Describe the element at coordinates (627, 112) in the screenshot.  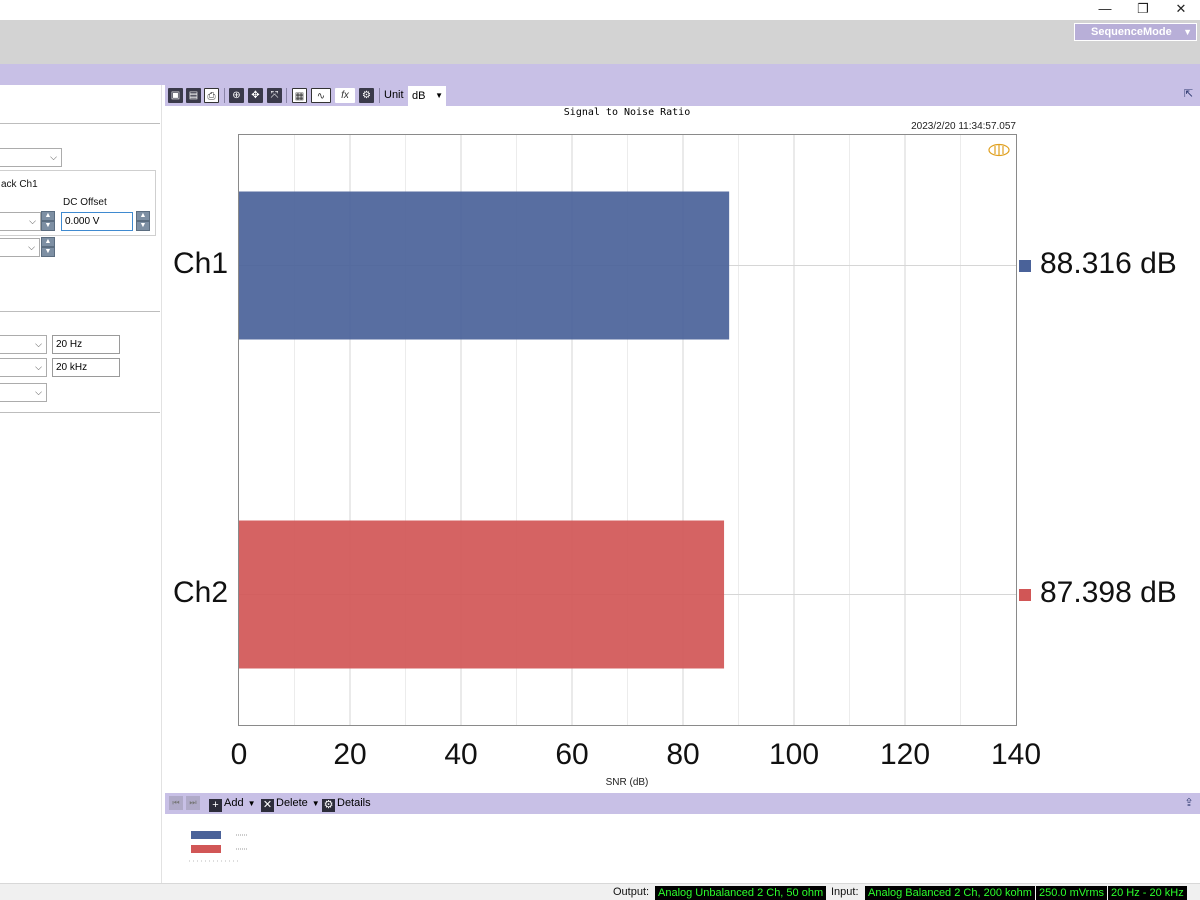
I see `chart-title: Signal to Noise Ratio` at that location.